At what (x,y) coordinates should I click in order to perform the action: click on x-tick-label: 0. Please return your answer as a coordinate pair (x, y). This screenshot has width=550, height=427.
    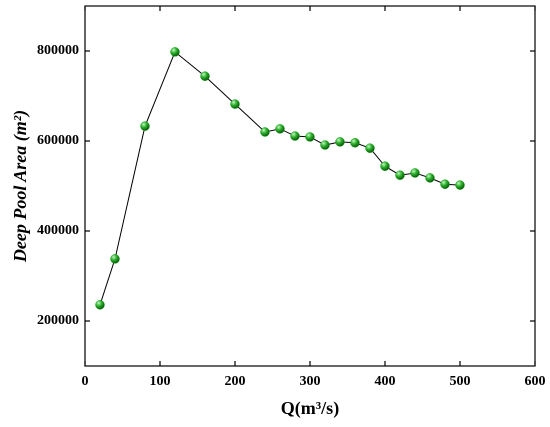
    Looking at the image, I should click on (85, 381).